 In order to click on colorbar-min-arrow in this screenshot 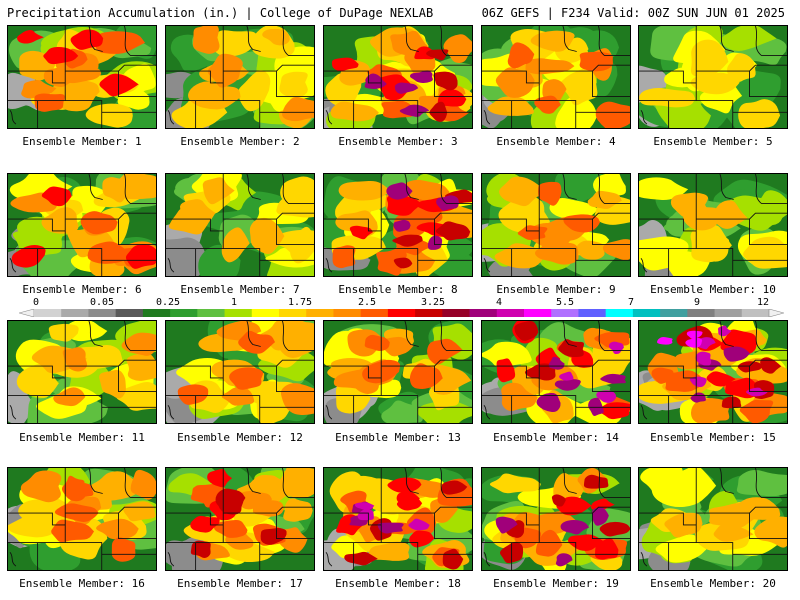, I will do `click(27, 313)`.